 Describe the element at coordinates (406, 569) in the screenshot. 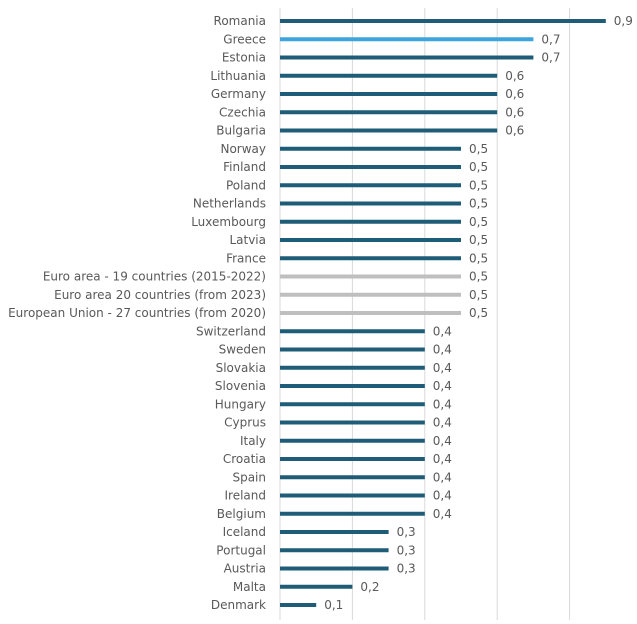

I see `value-label-30: 0,3` at that location.